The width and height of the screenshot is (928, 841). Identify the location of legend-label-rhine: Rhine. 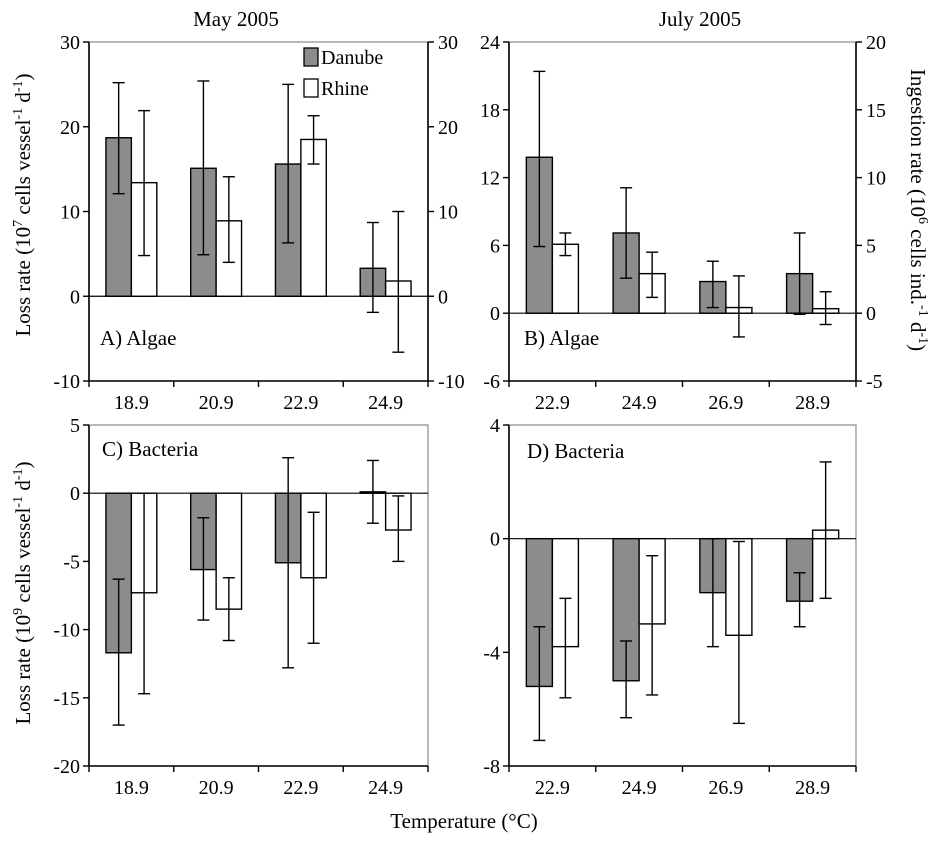
(345, 89).